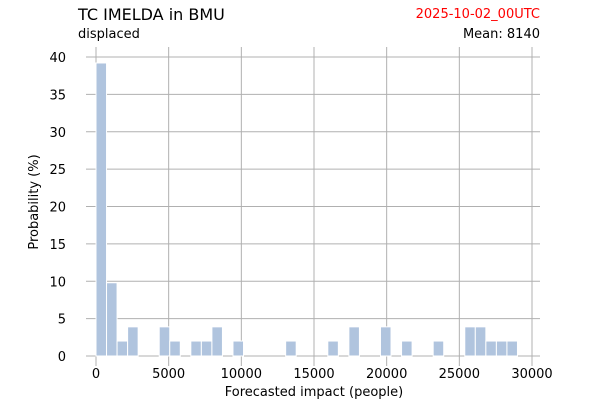  I want to click on x-axis-label: Forecasted impact (people), so click(314, 392).